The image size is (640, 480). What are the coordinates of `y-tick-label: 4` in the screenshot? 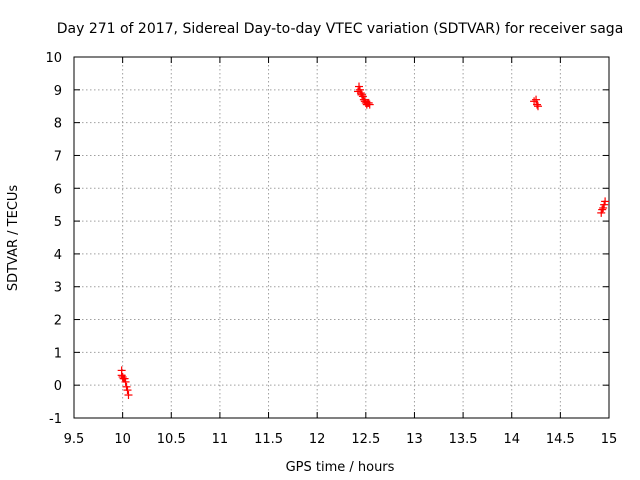 It's located at (58, 255).